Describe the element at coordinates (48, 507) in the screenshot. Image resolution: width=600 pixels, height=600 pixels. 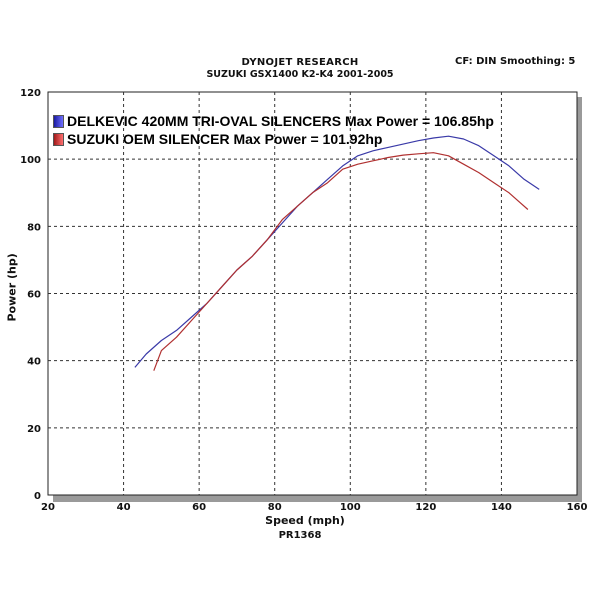
I see `x-tick-label: 20` at that location.